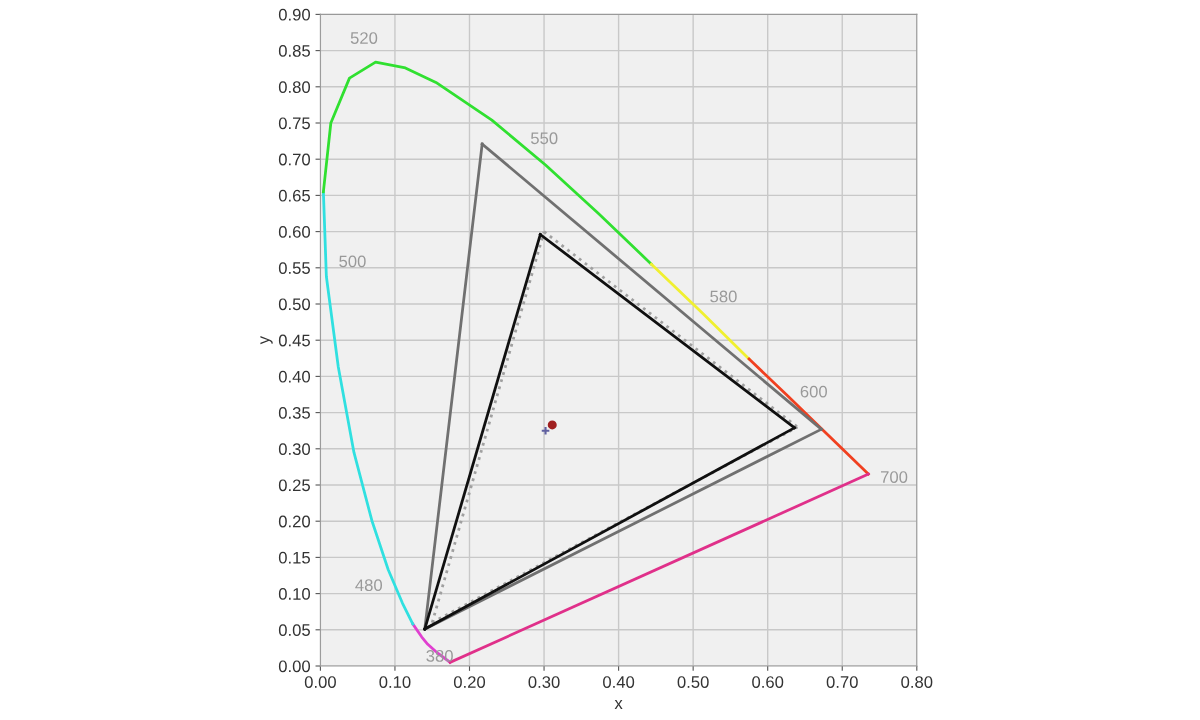 Image resolution: width=1200 pixels, height=720 pixels. What do you see at coordinates (294, 485) in the screenshot?
I see `y-tick-label: 0.25` at bounding box center [294, 485].